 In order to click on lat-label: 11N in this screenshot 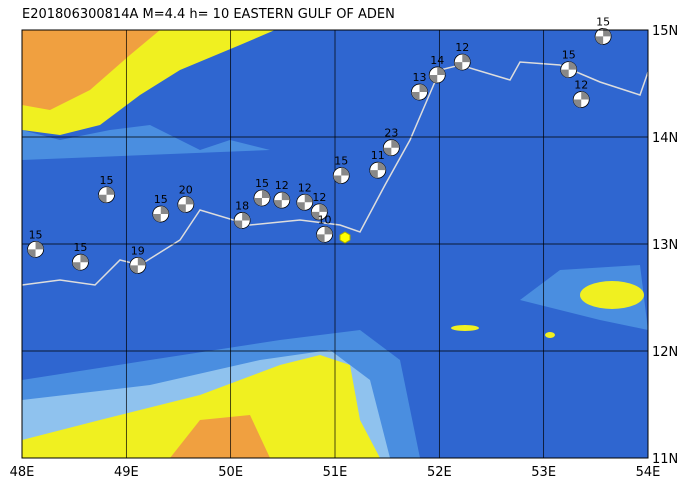, I will do `click(665, 459)`.